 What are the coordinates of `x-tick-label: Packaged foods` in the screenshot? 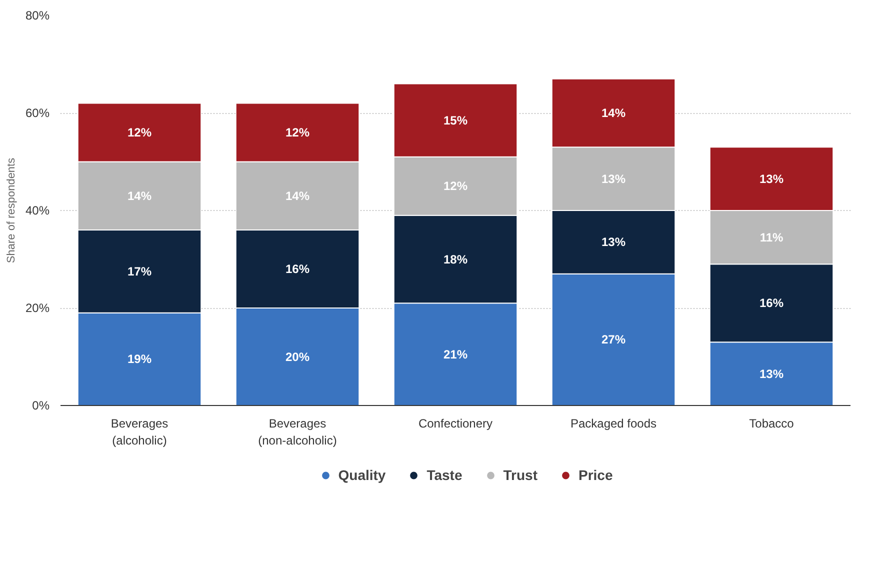 It's located at (613, 423).